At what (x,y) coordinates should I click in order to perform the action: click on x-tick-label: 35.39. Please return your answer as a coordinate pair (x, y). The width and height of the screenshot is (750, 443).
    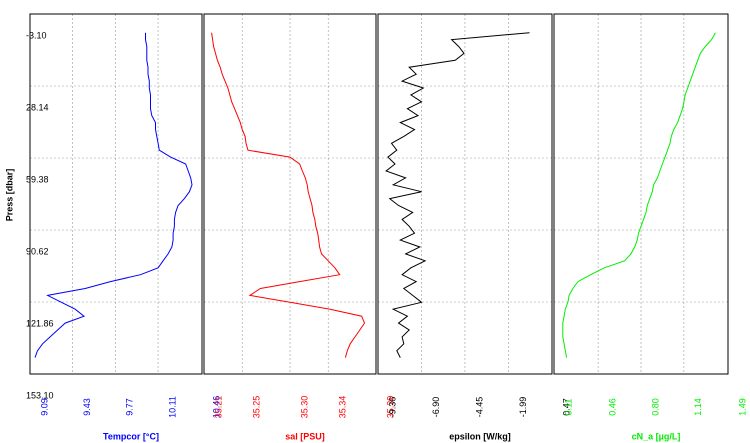
    Looking at the image, I should click on (390, 407).